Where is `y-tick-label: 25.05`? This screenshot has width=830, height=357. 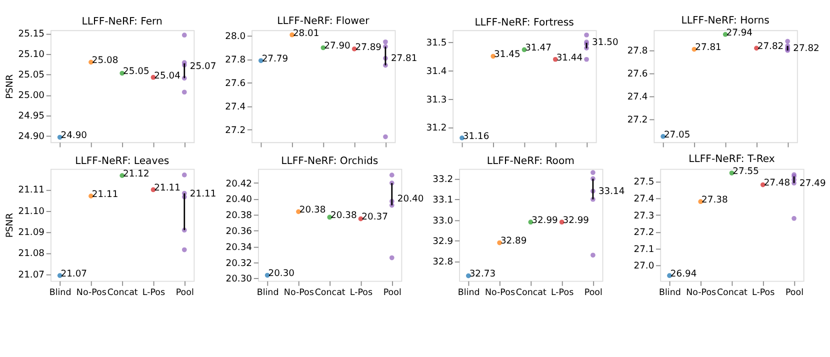 y-tick-label: 25.05 is located at coordinates (31, 75).